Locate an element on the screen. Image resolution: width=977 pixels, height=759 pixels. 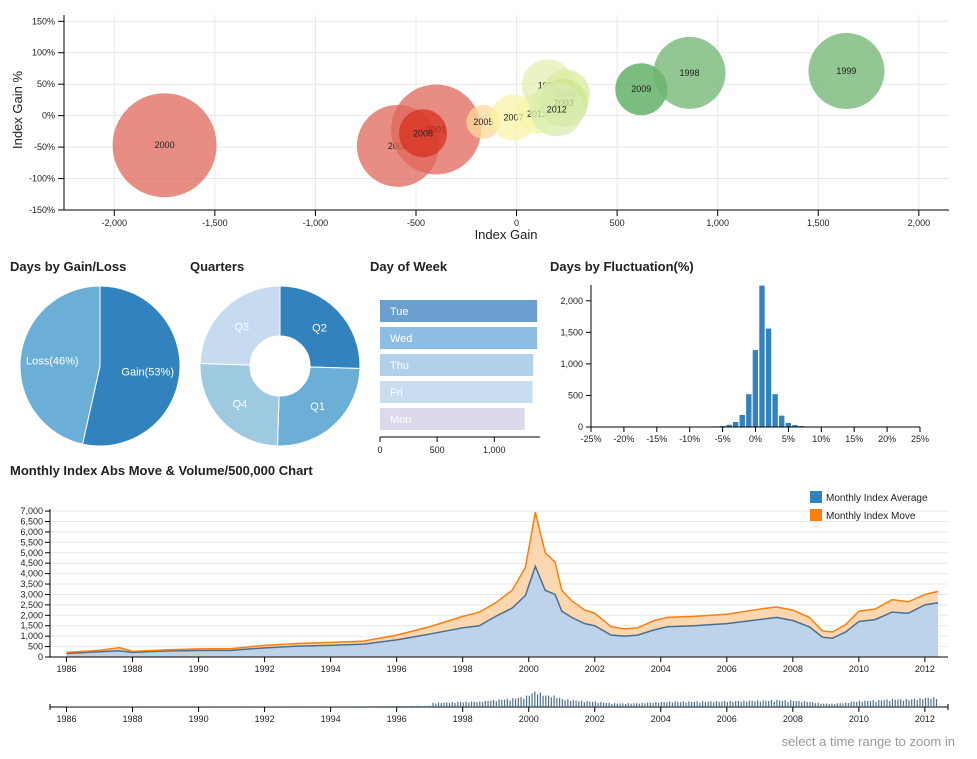
legend-label-move: Monthly Index Move is located at coordinates (871, 516).